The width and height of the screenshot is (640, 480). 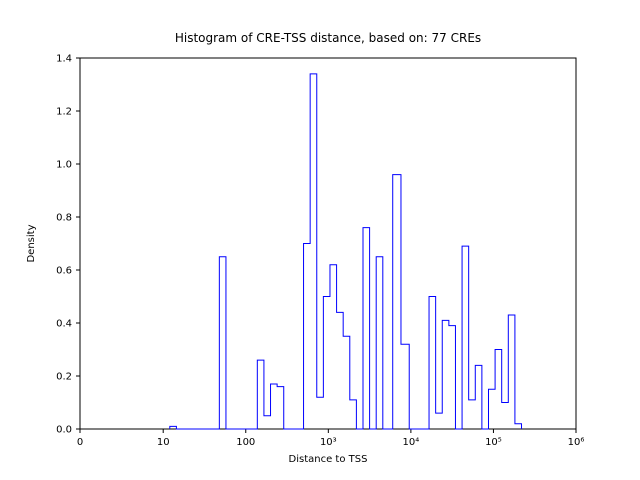 I want to click on y-tick-label: 1.4, so click(x=64, y=59).